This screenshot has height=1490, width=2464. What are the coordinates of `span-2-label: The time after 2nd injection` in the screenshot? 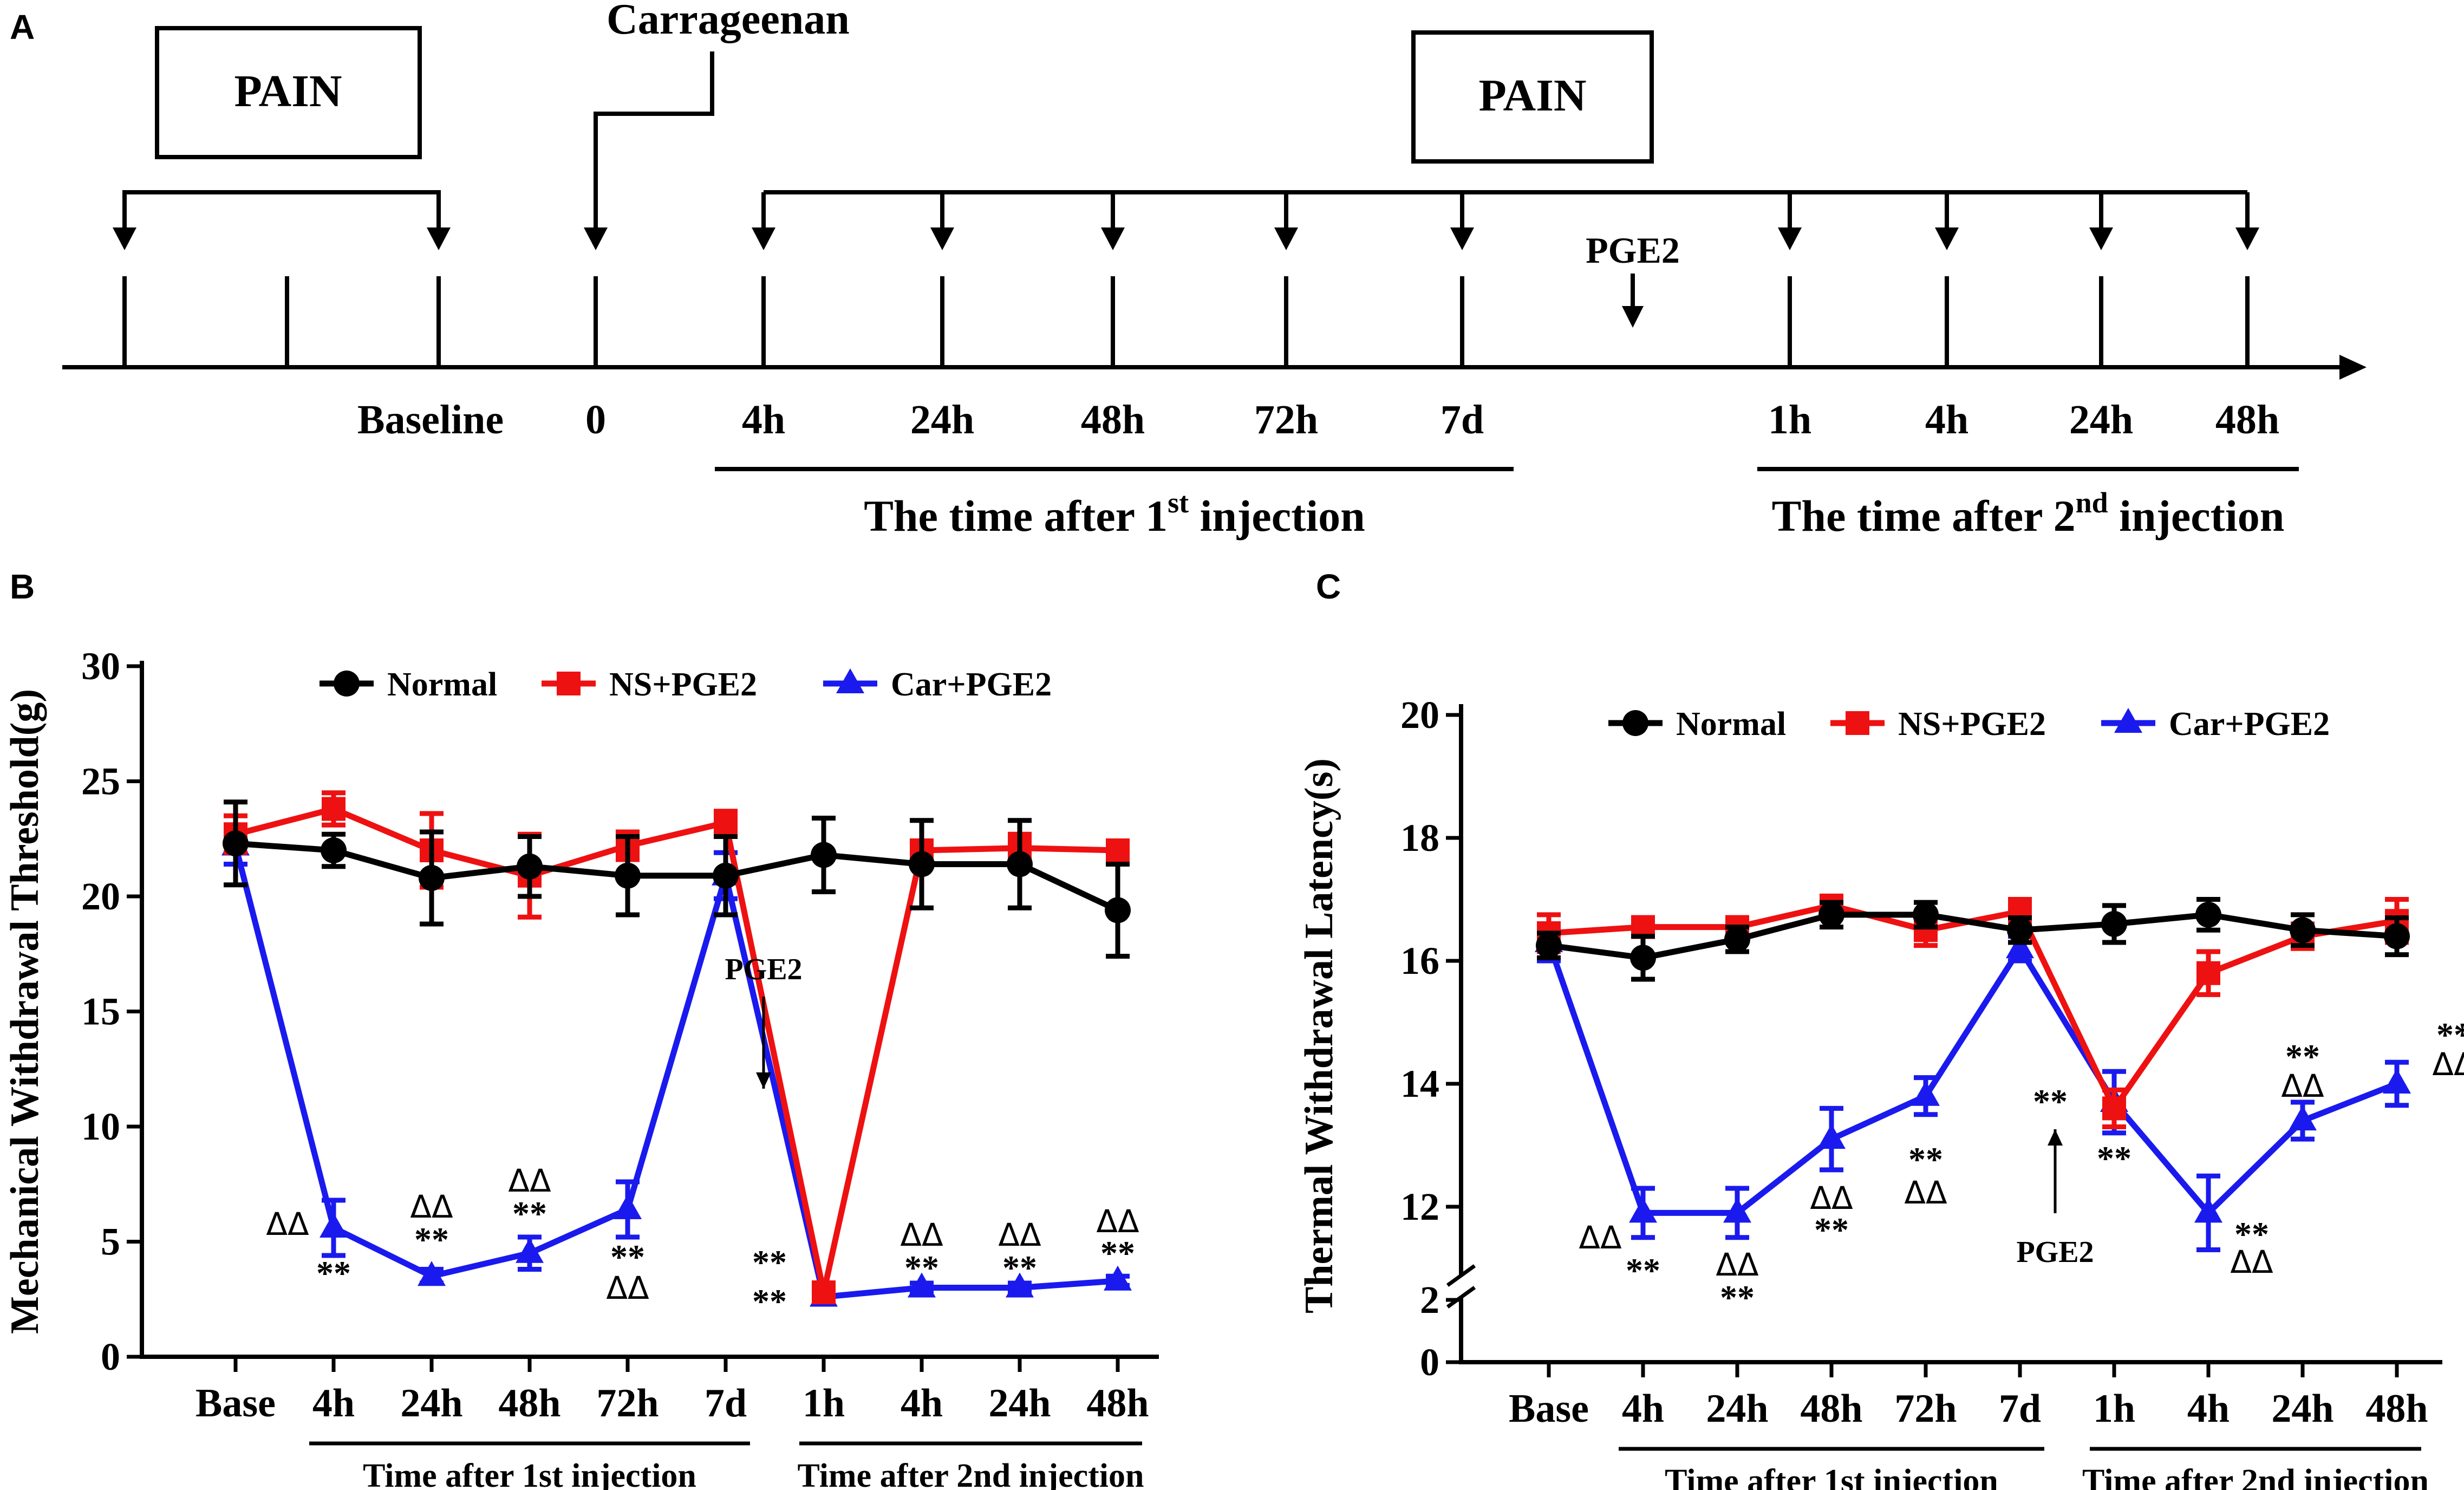 It's located at (2029, 513).